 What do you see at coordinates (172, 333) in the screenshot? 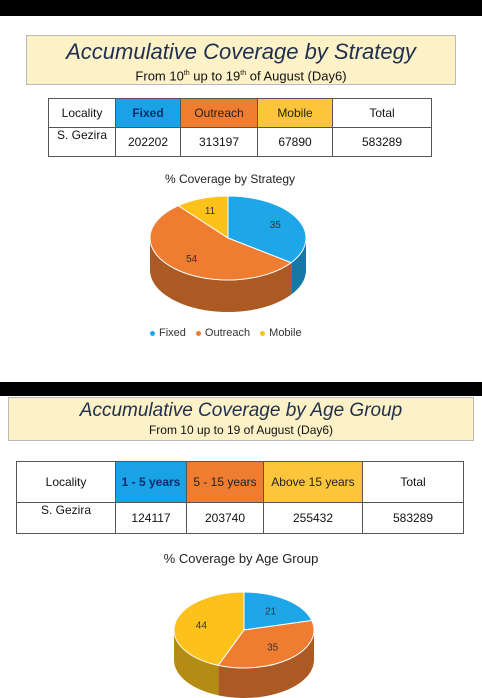
I see `legend-label-fixed: Fixed` at bounding box center [172, 333].